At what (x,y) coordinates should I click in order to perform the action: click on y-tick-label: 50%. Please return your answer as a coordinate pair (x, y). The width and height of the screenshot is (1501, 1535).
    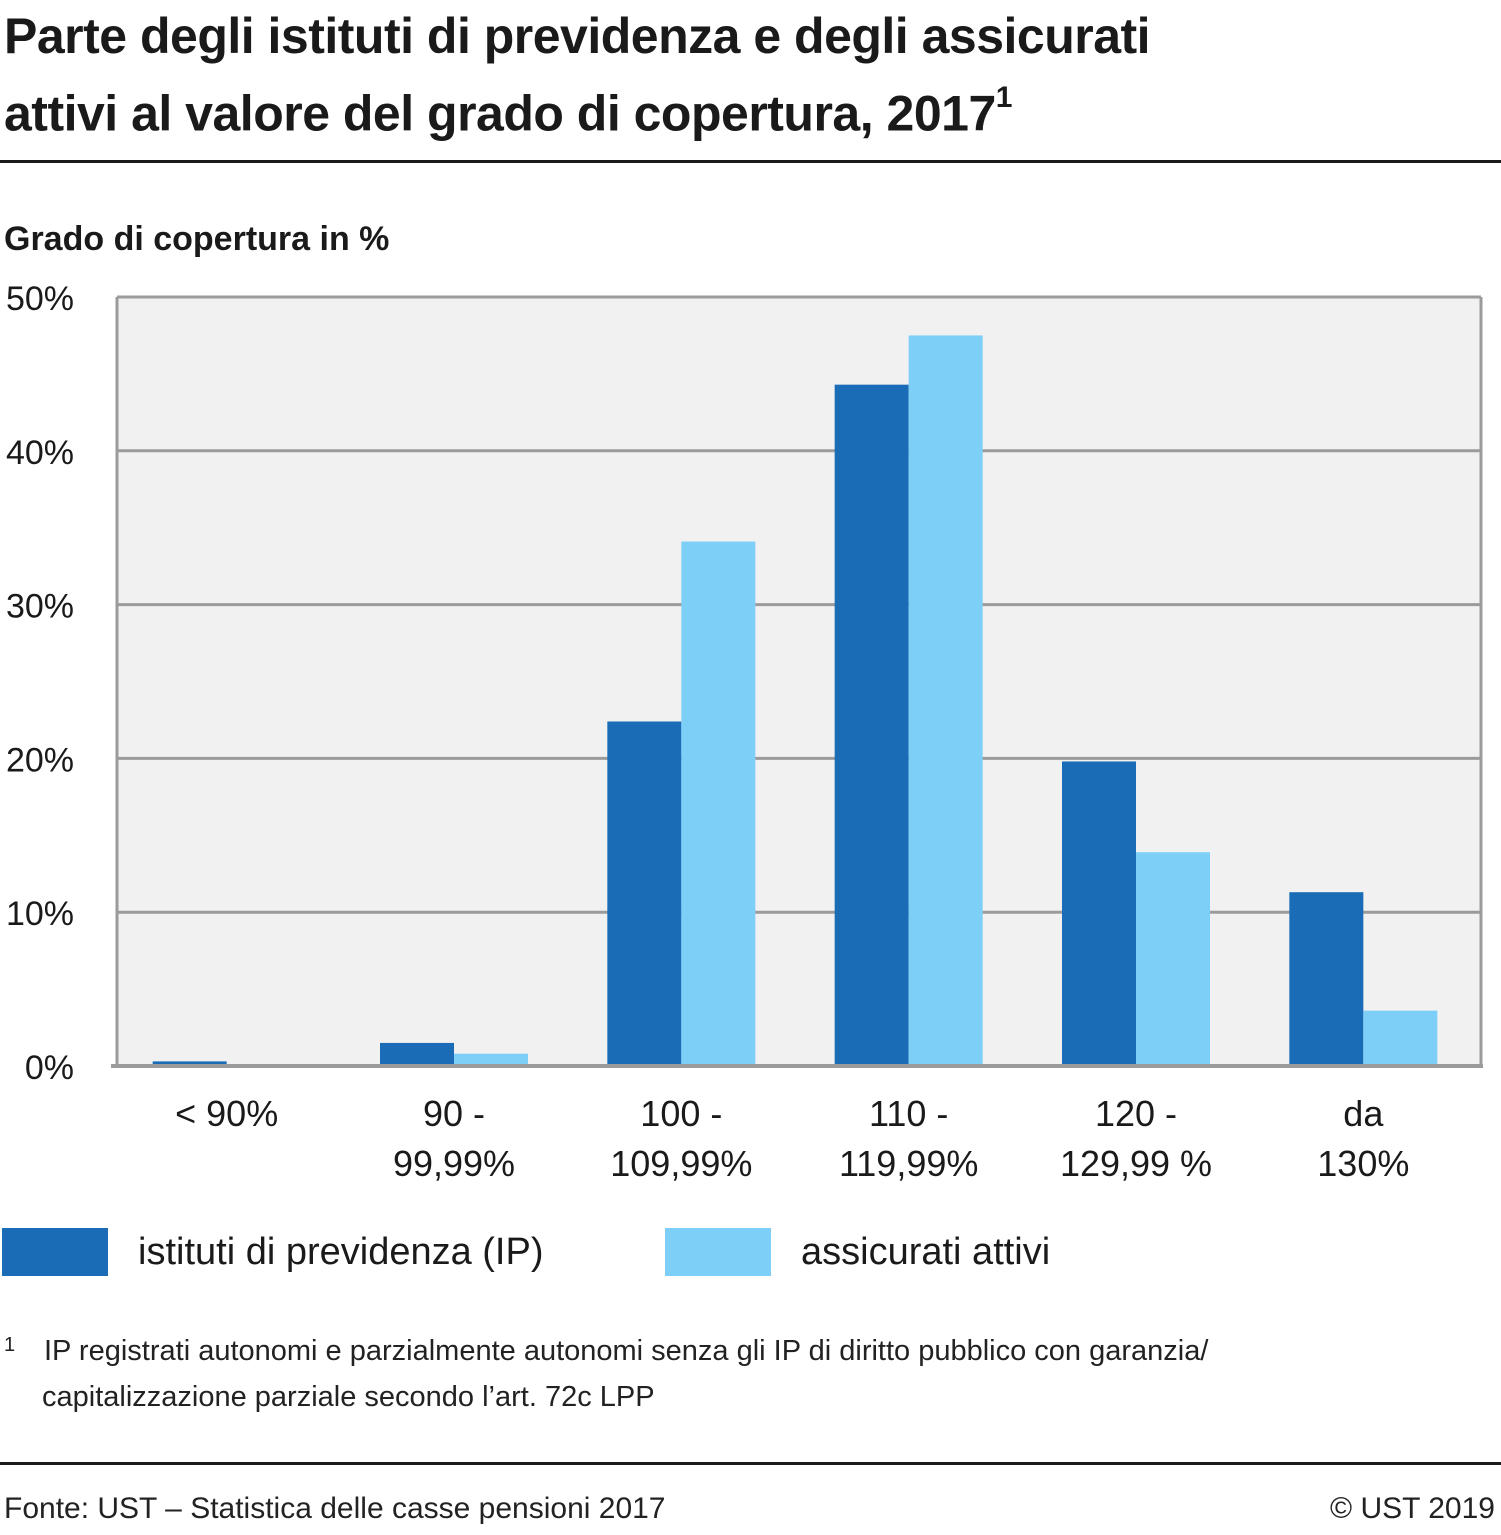
    Looking at the image, I should click on (40, 299).